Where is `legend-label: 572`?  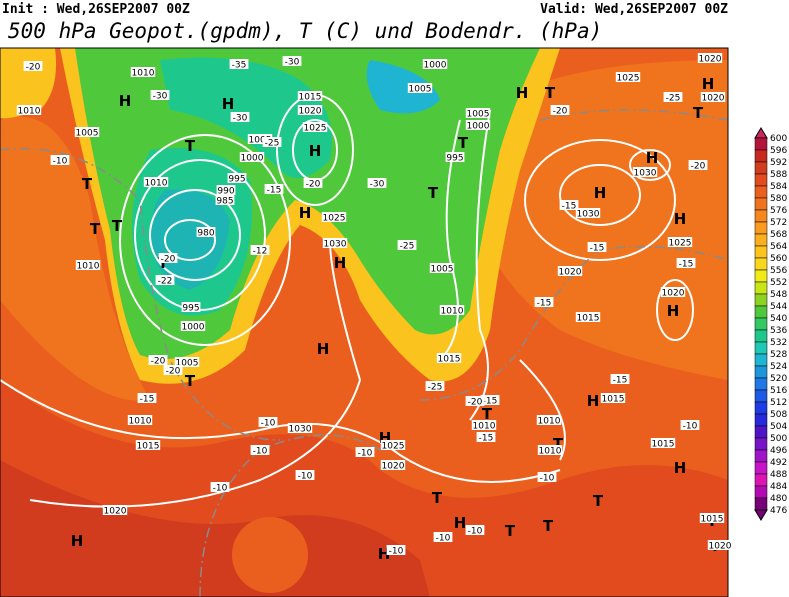 legend-label: 572 is located at coordinates (778, 223).